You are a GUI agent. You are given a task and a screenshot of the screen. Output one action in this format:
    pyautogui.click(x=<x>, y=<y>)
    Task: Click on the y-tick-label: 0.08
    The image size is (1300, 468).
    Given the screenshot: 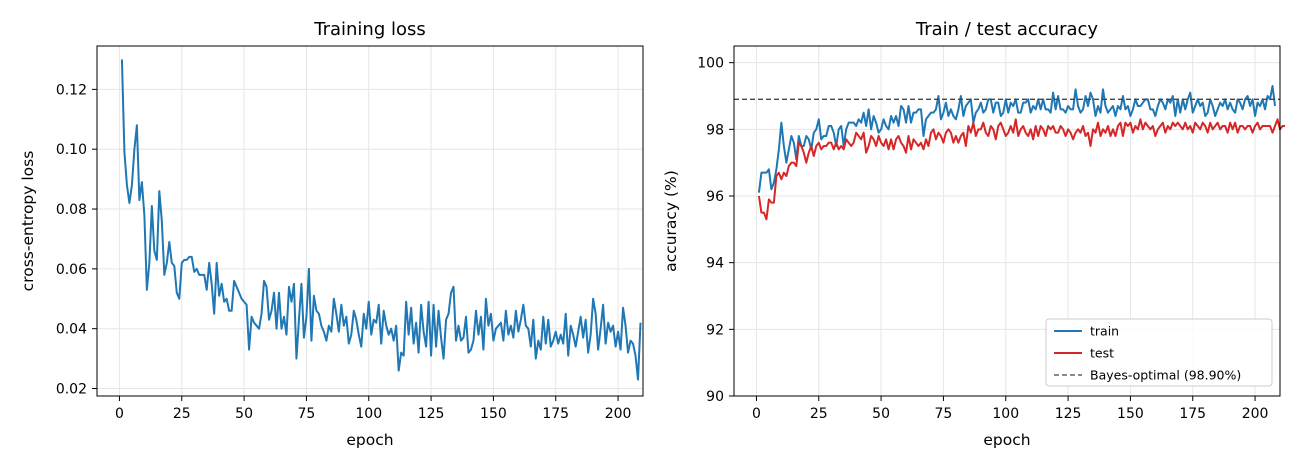 What is the action you would take?
    pyautogui.click(x=71, y=210)
    